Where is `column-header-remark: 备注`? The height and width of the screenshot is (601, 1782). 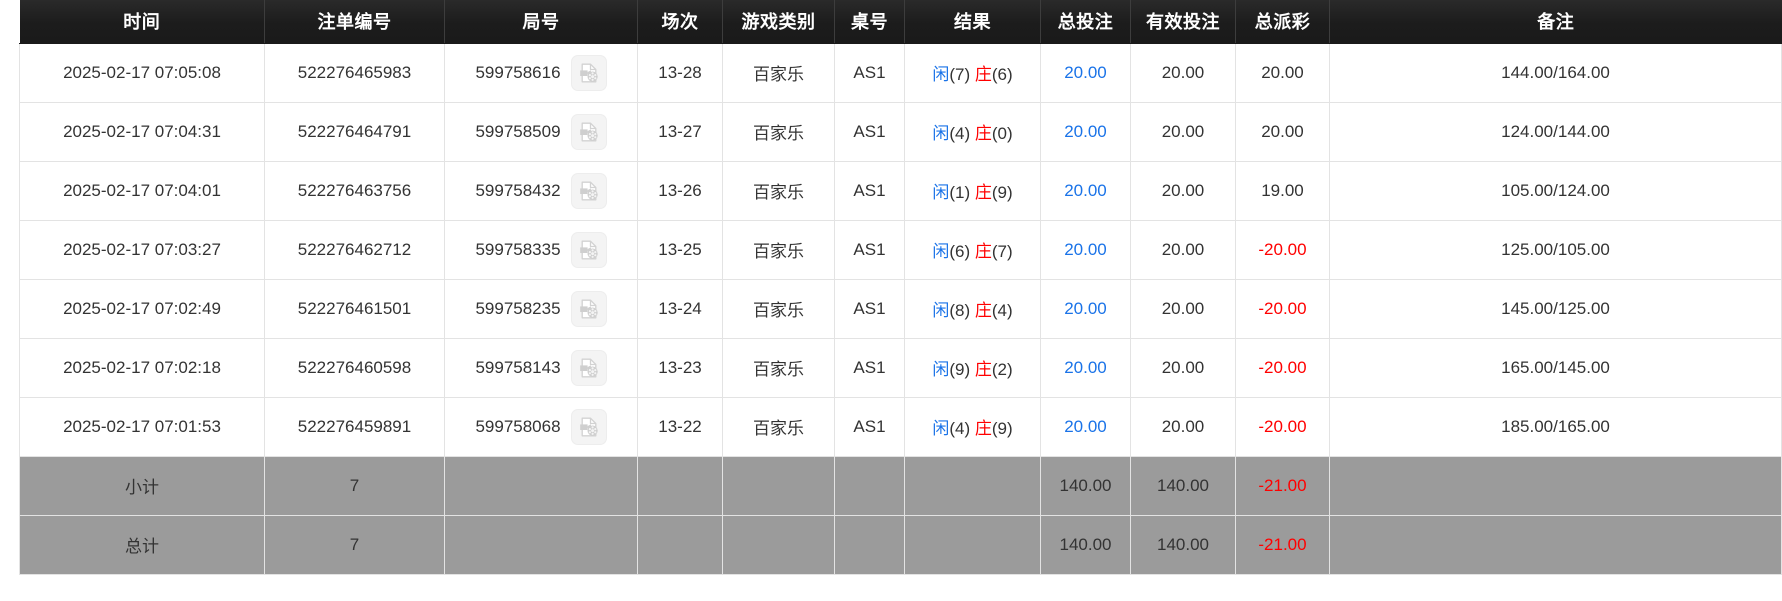 column-header-remark: 备注 is located at coordinates (1555, 22).